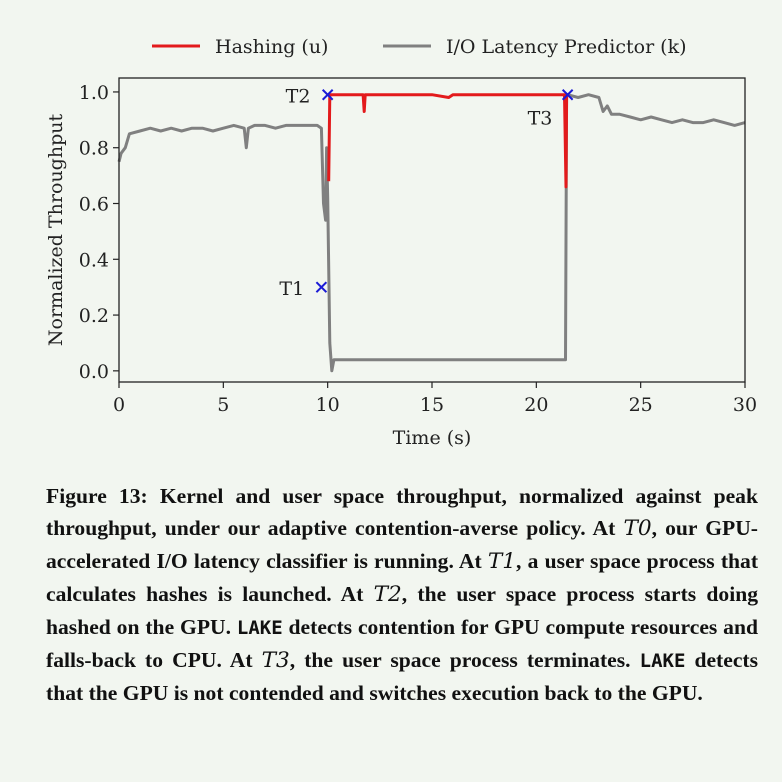 This screenshot has height=782, width=782. I want to click on y-tick-label: 0.8, so click(94, 149).